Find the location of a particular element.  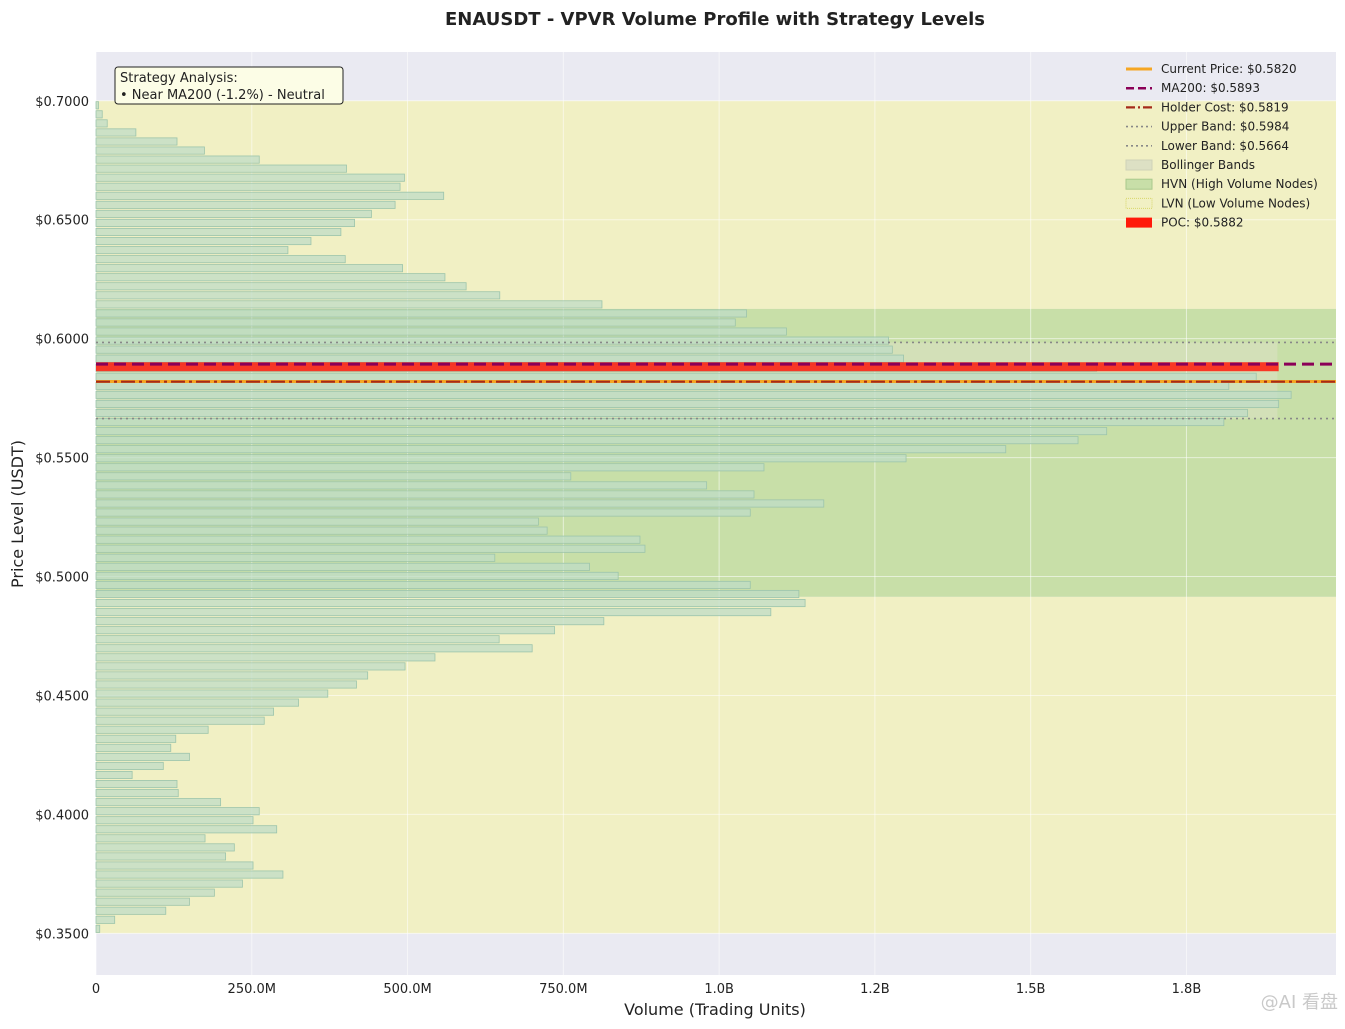

x-axis-label: Volume (Trading Units) is located at coordinates (715, 1009).